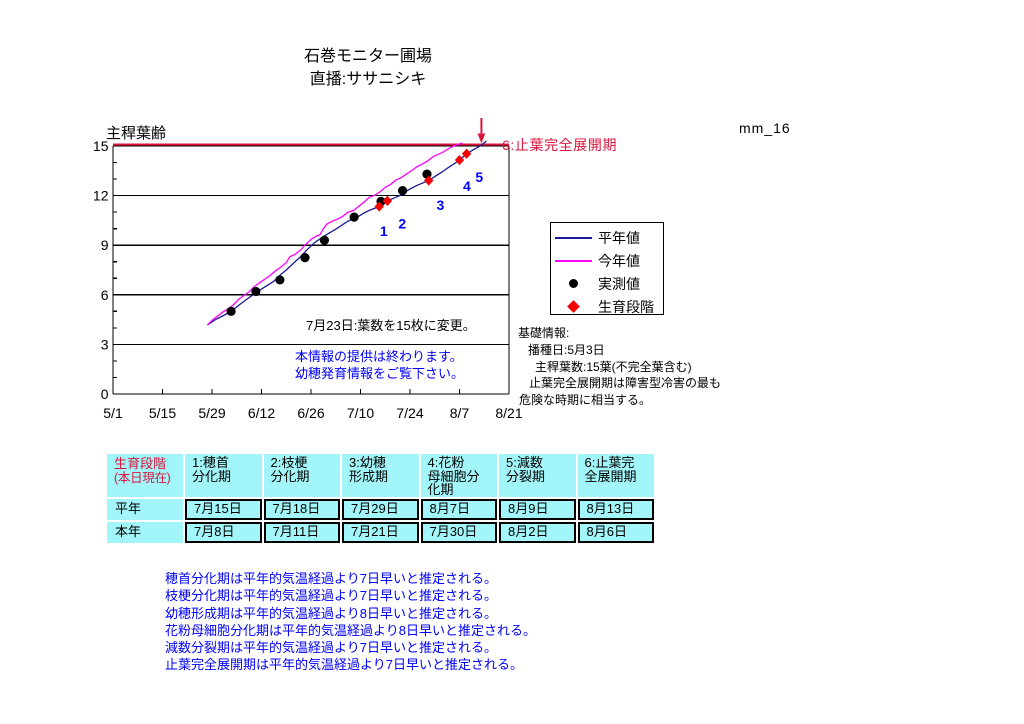 The image size is (1024, 724). I want to click on legend-label: 実測値, so click(619, 283).